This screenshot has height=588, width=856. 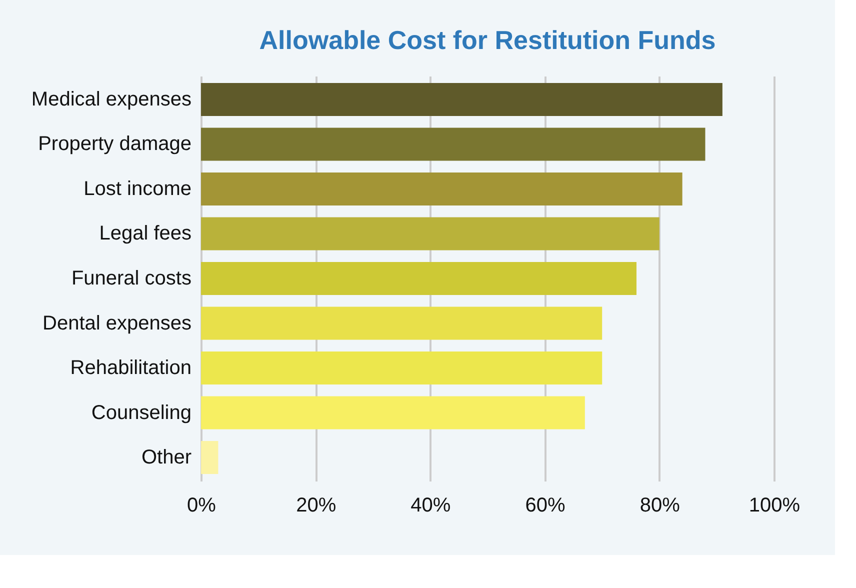 I want to click on y-tick-label: Funeral costs, so click(x=131, y=279).